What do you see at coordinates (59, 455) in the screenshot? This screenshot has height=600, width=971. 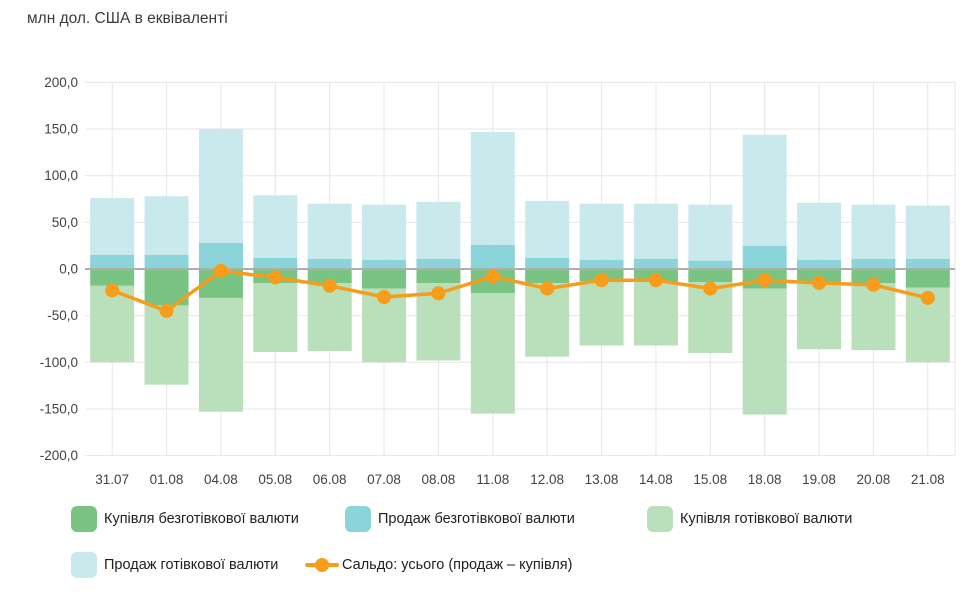 I see `y-tick-label: -200,0` at bounding box center [59, 455].